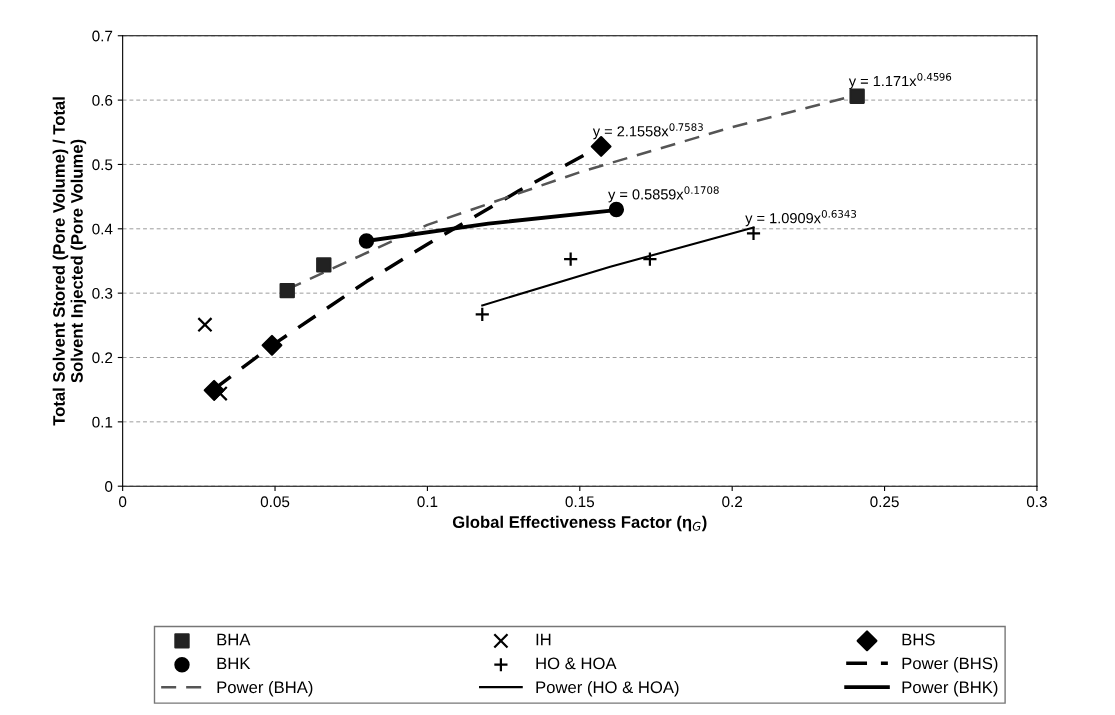 The height and width of the screenshot is (715, 1115). I want to click on x-tick-label: 0.1, so click(427, 502).